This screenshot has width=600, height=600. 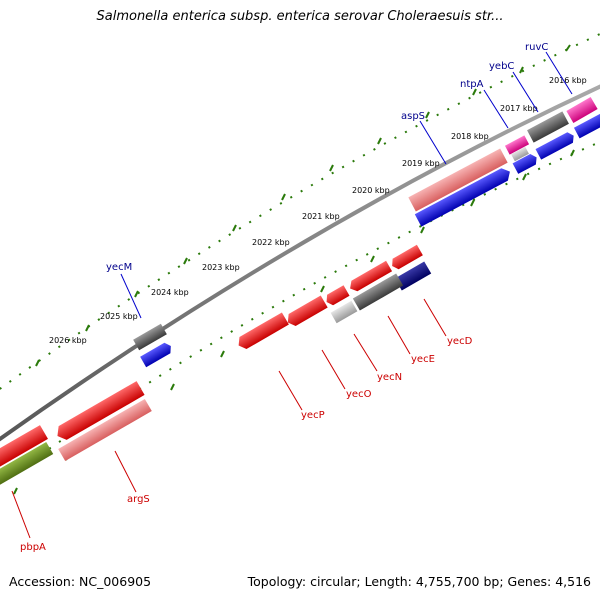 What do you see at coordinates (517, 145) in the screenshot?
I see `gene-yebC` at bounding box center [517, 145].